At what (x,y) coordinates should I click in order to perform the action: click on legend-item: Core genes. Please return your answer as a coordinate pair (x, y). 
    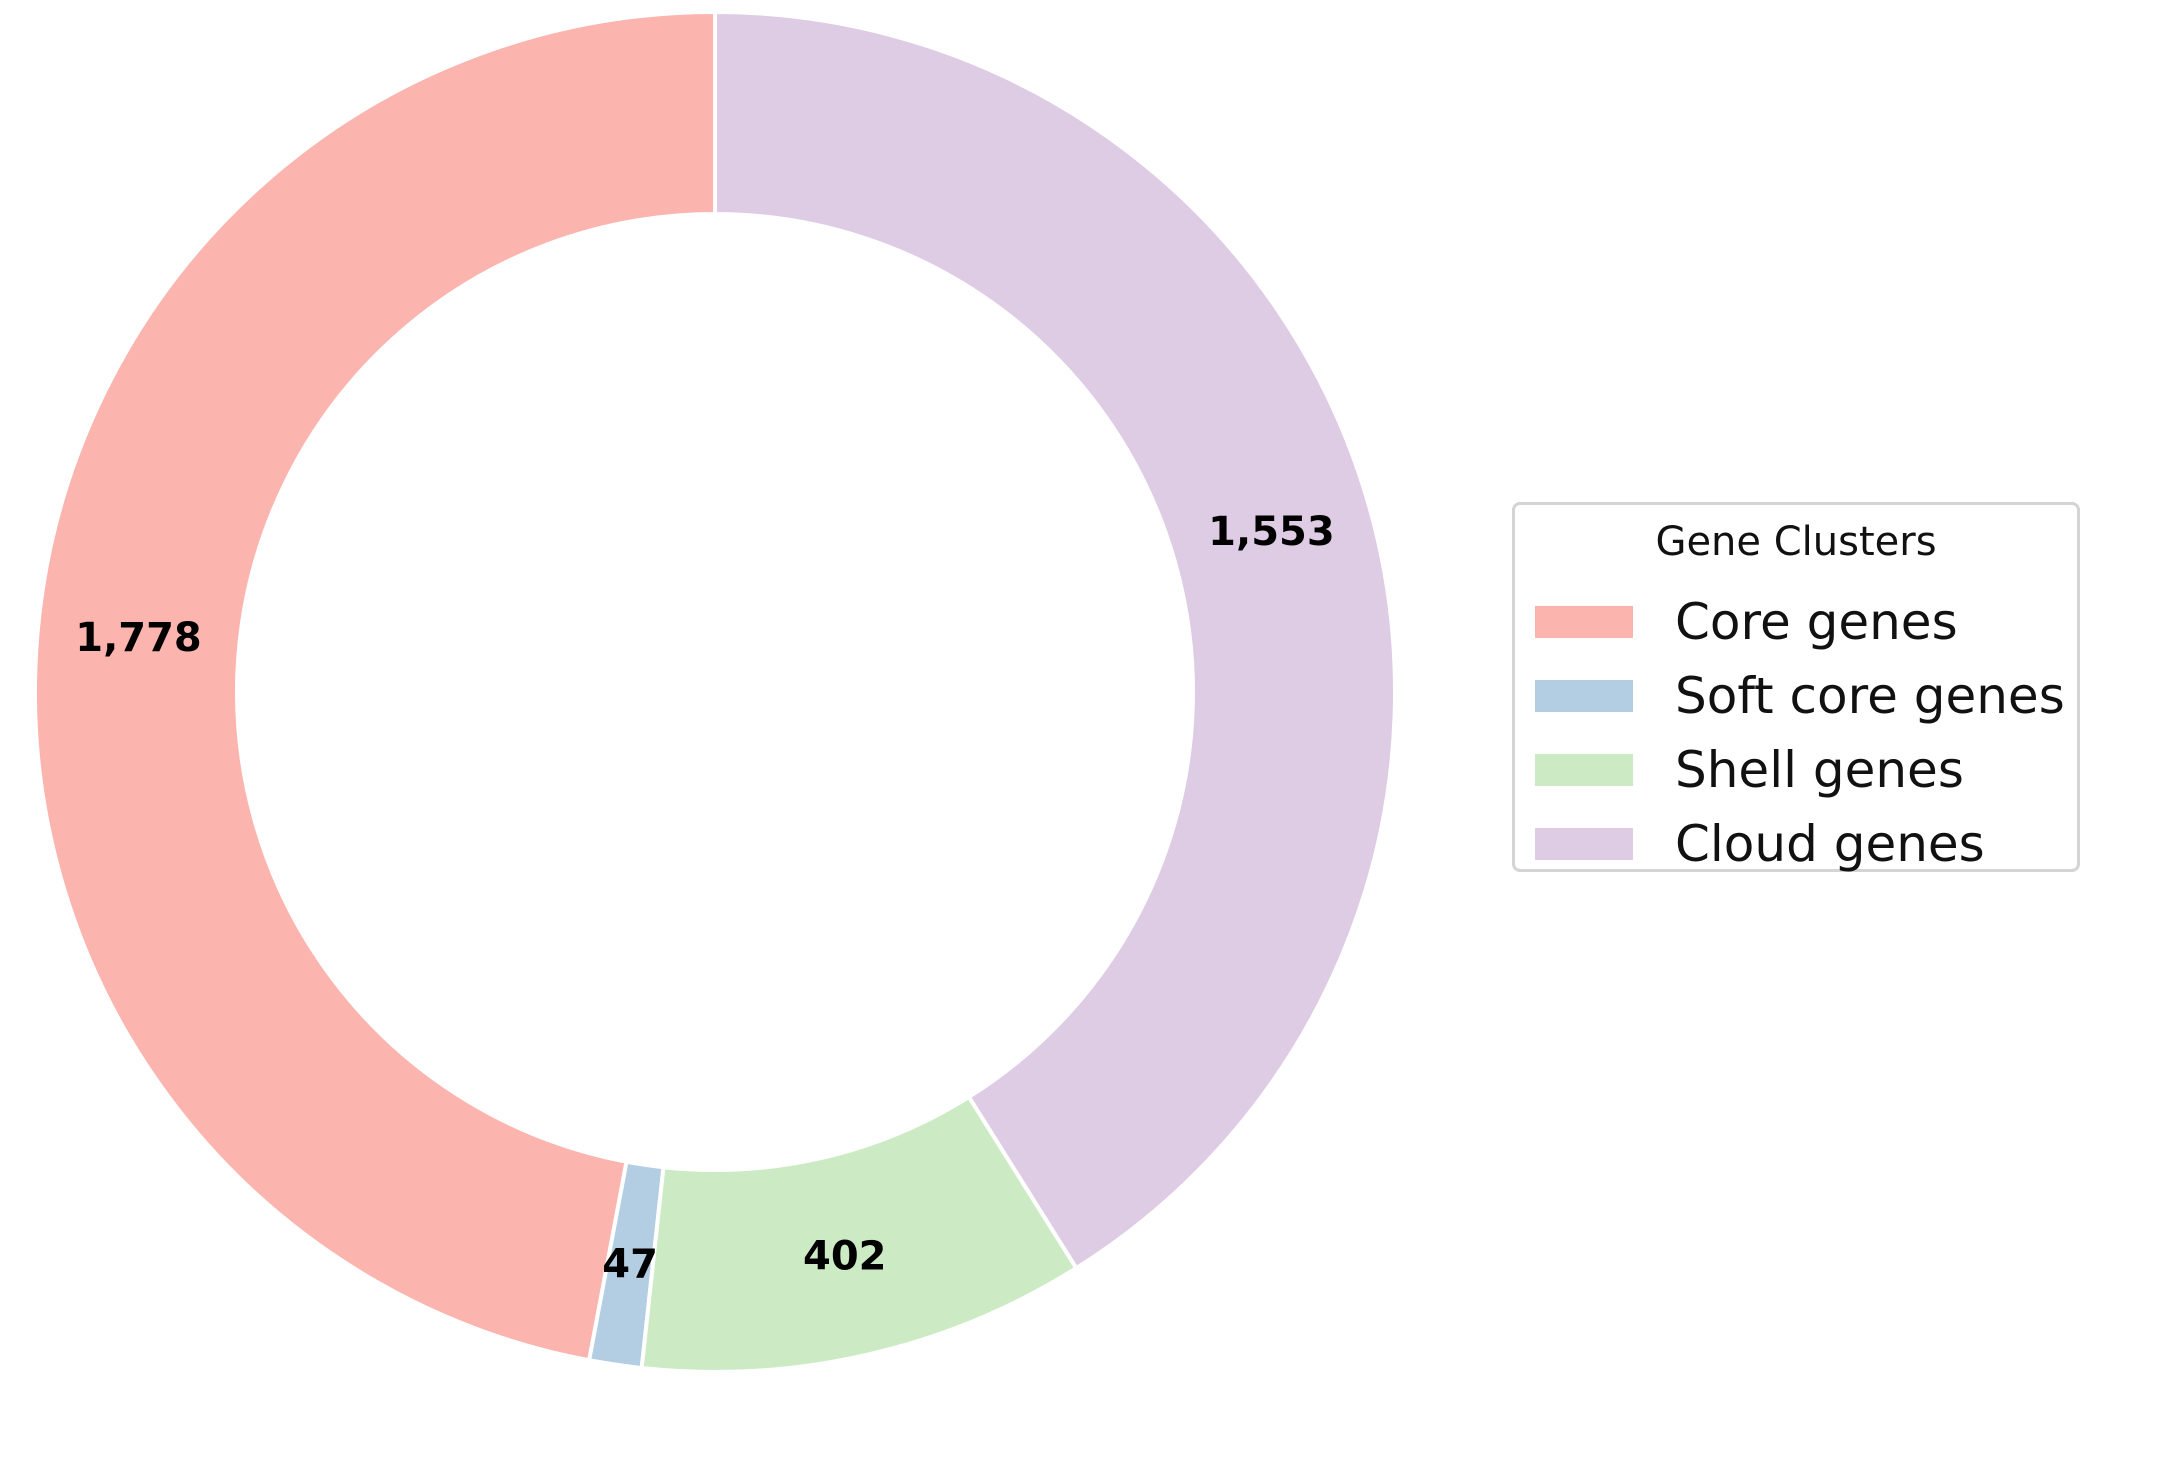
    Looking at the image, I should click on (1746, 622).